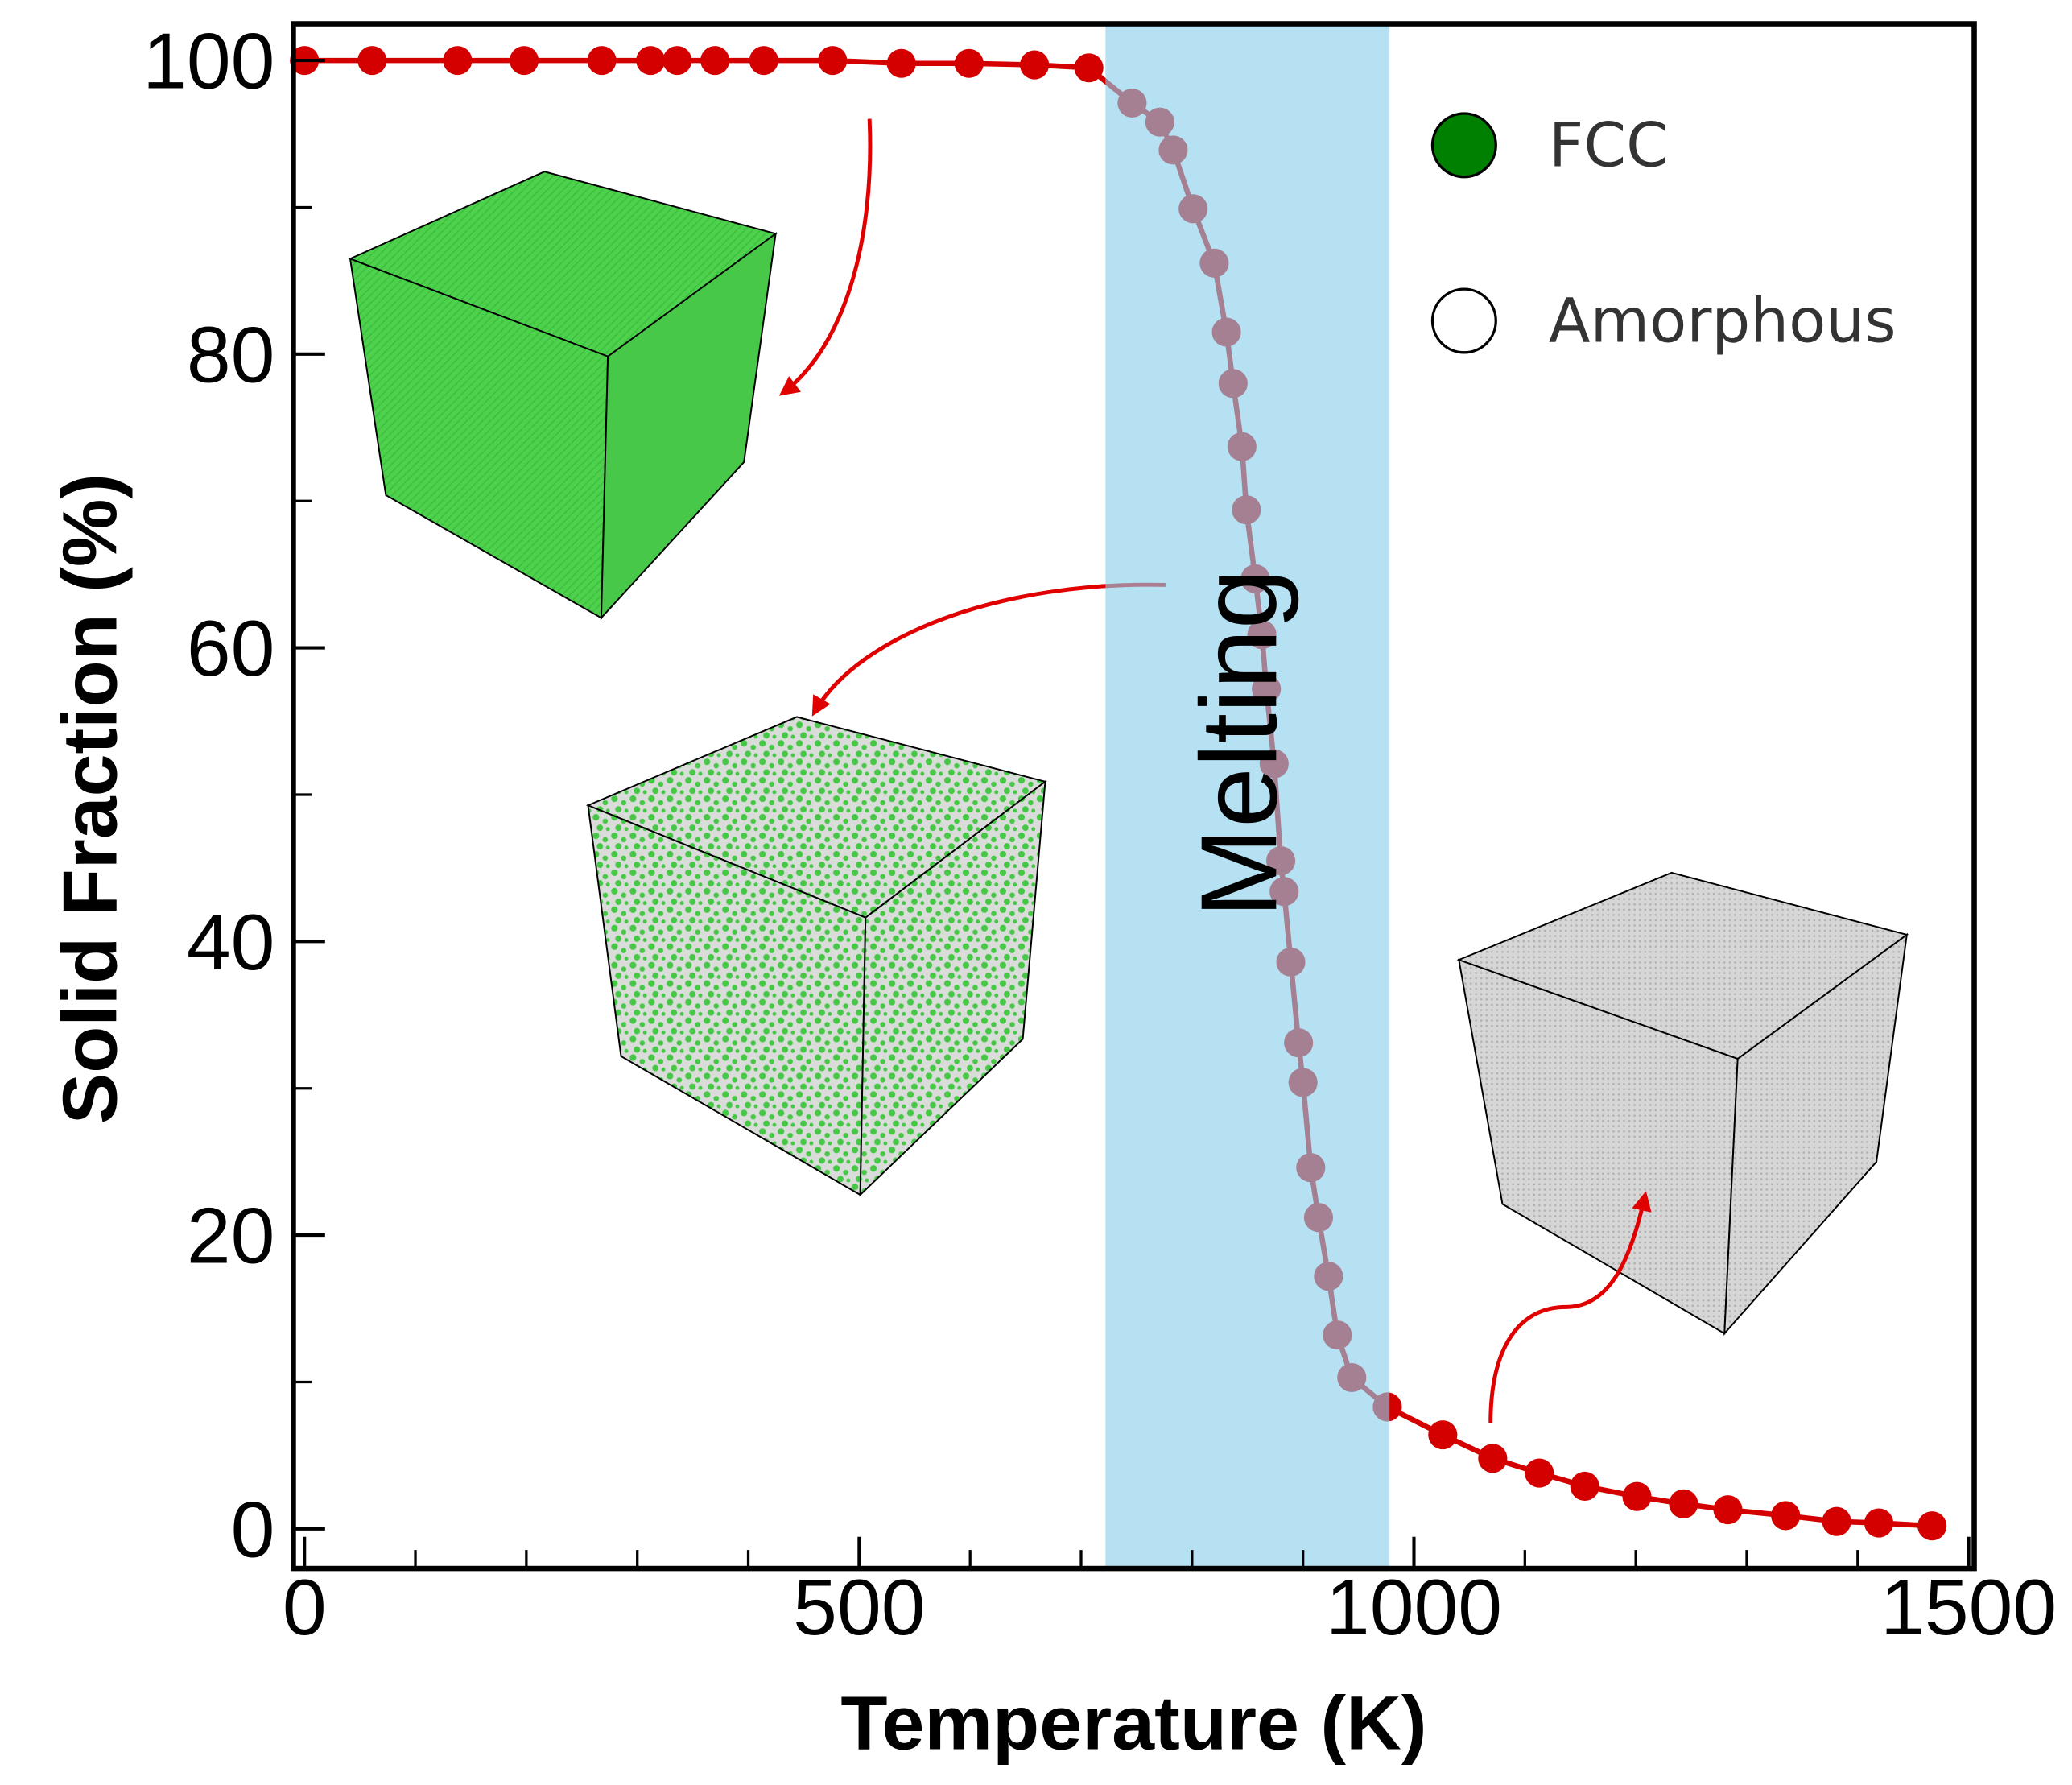  I want to click on x-tick-label: 1000, so click(1414, 1607).